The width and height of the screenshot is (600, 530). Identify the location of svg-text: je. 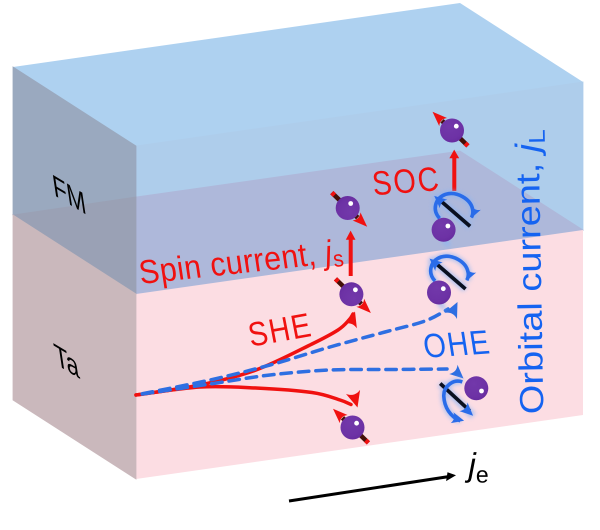
(477, 467).